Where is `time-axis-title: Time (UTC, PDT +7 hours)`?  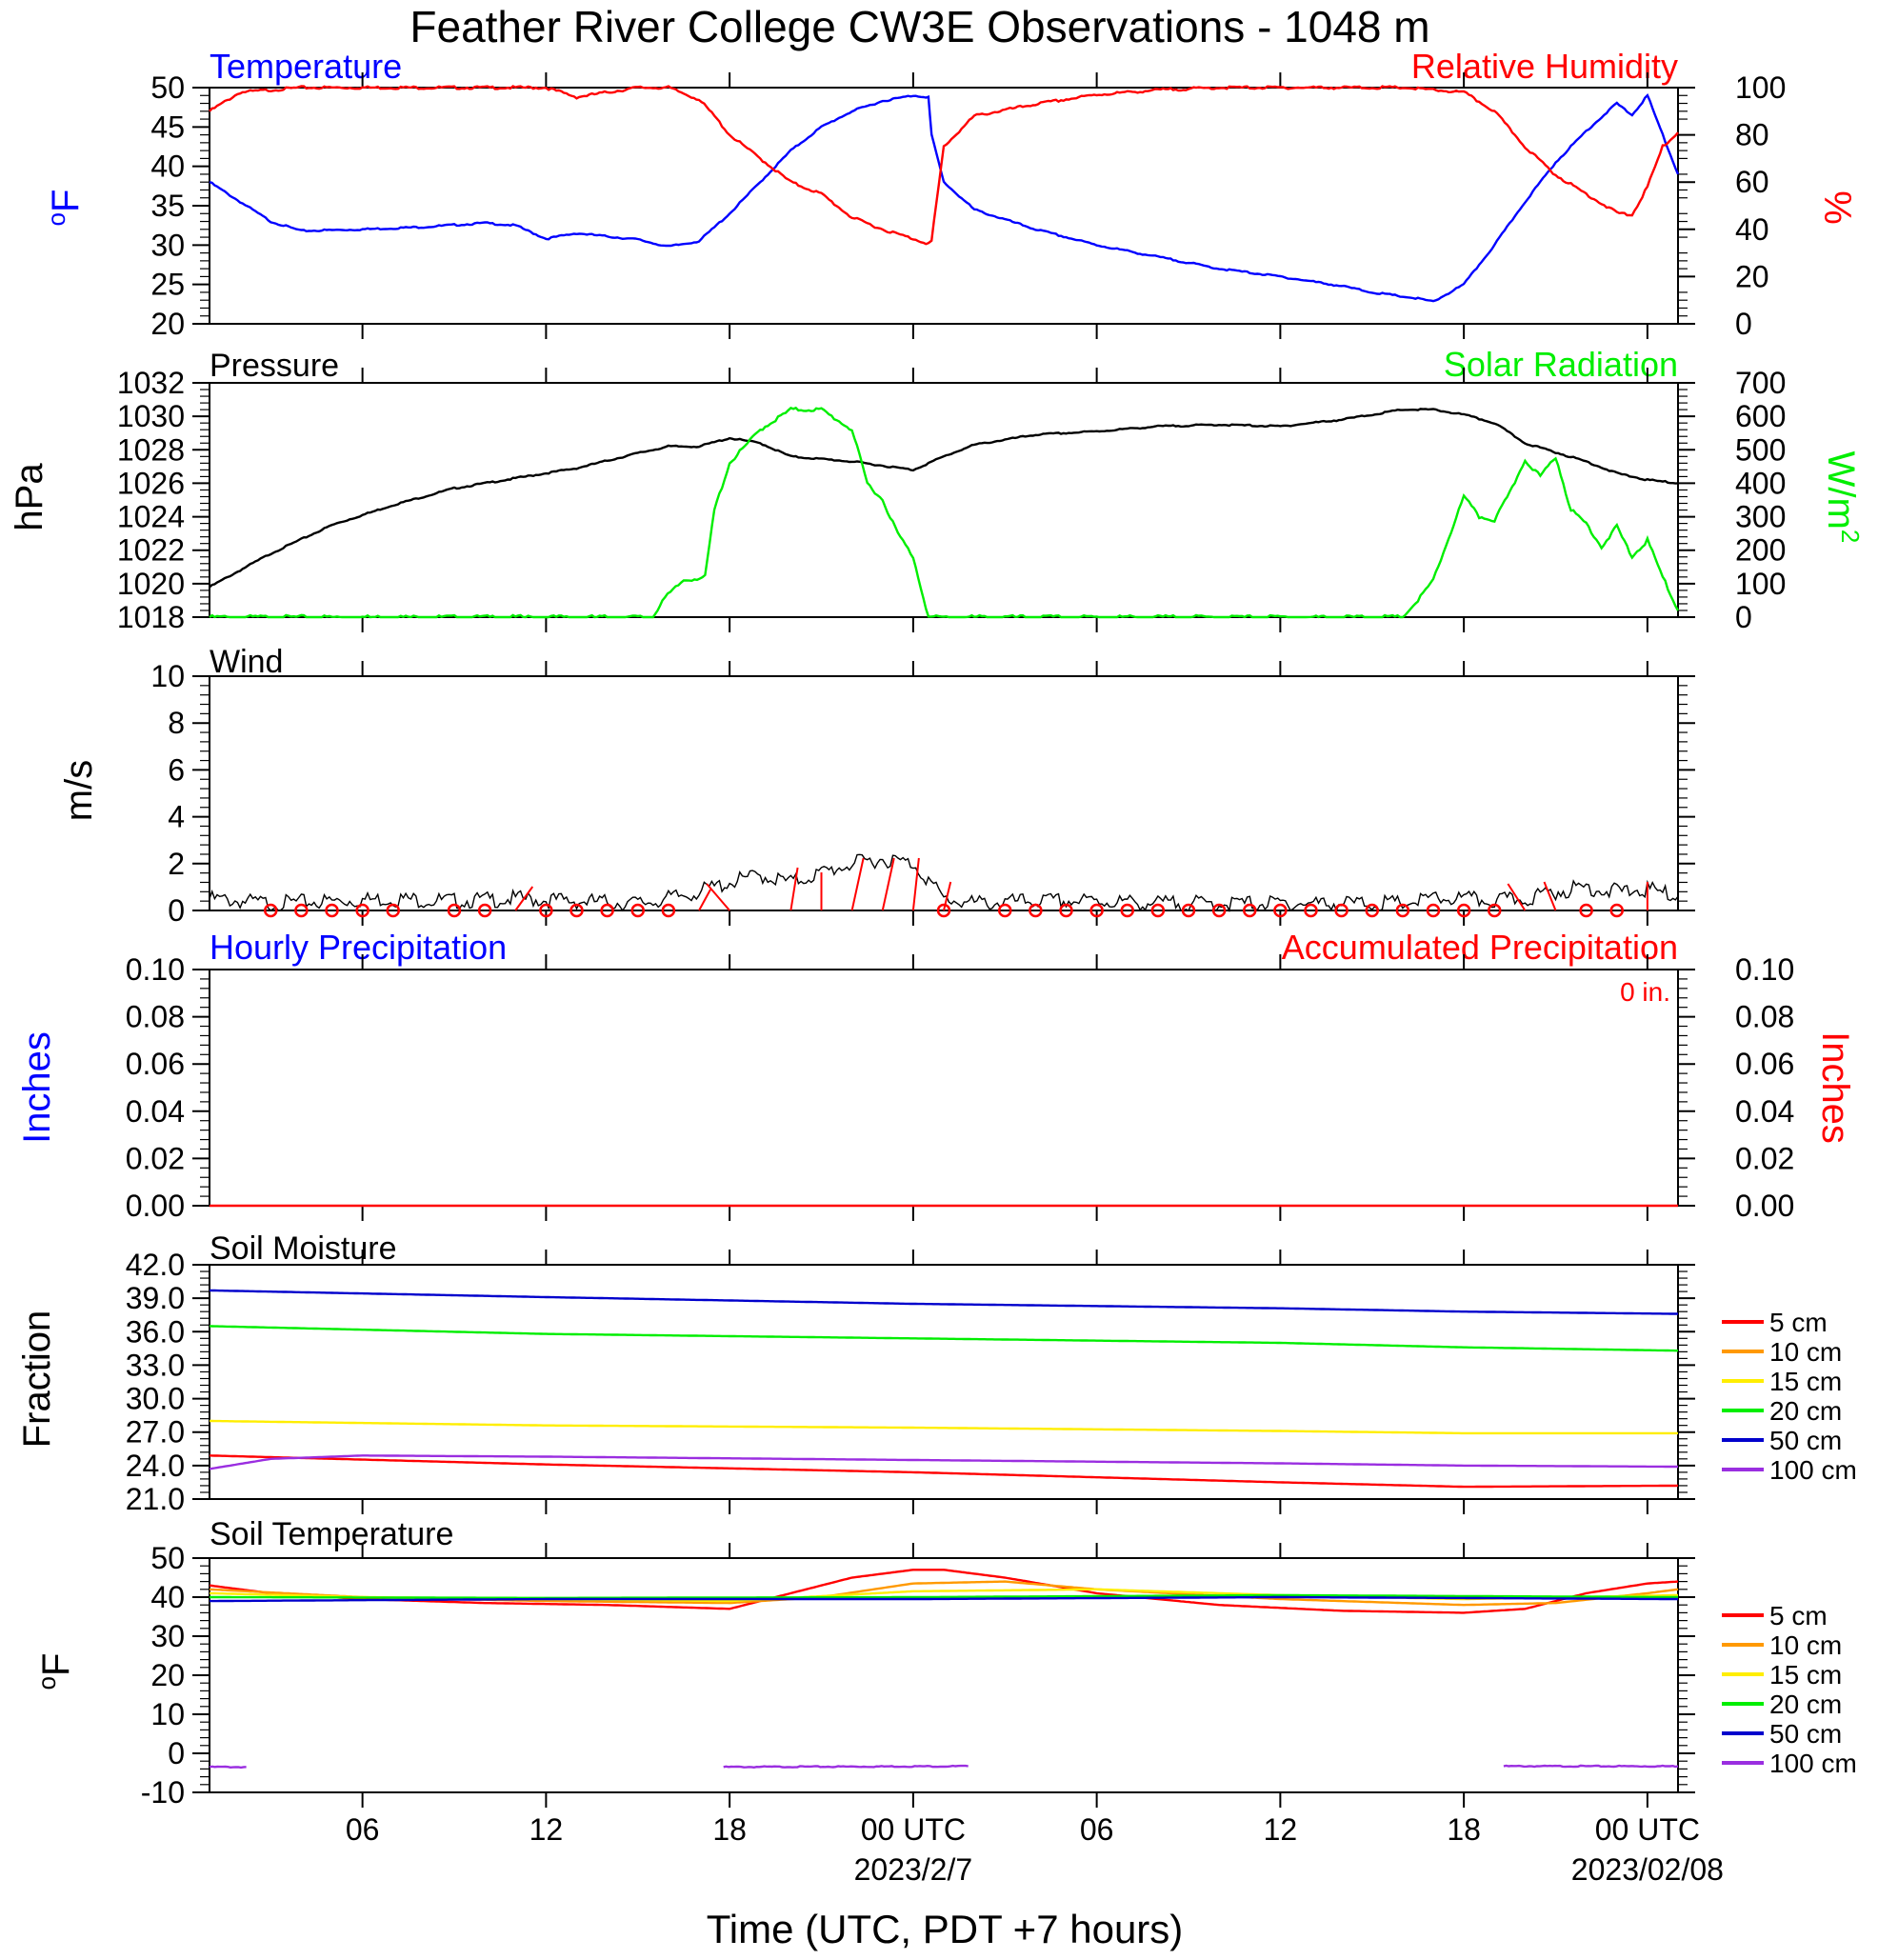 time-axis-title: Time (UTC, PDT +7 hours) is located at coordinates (945, 1929).